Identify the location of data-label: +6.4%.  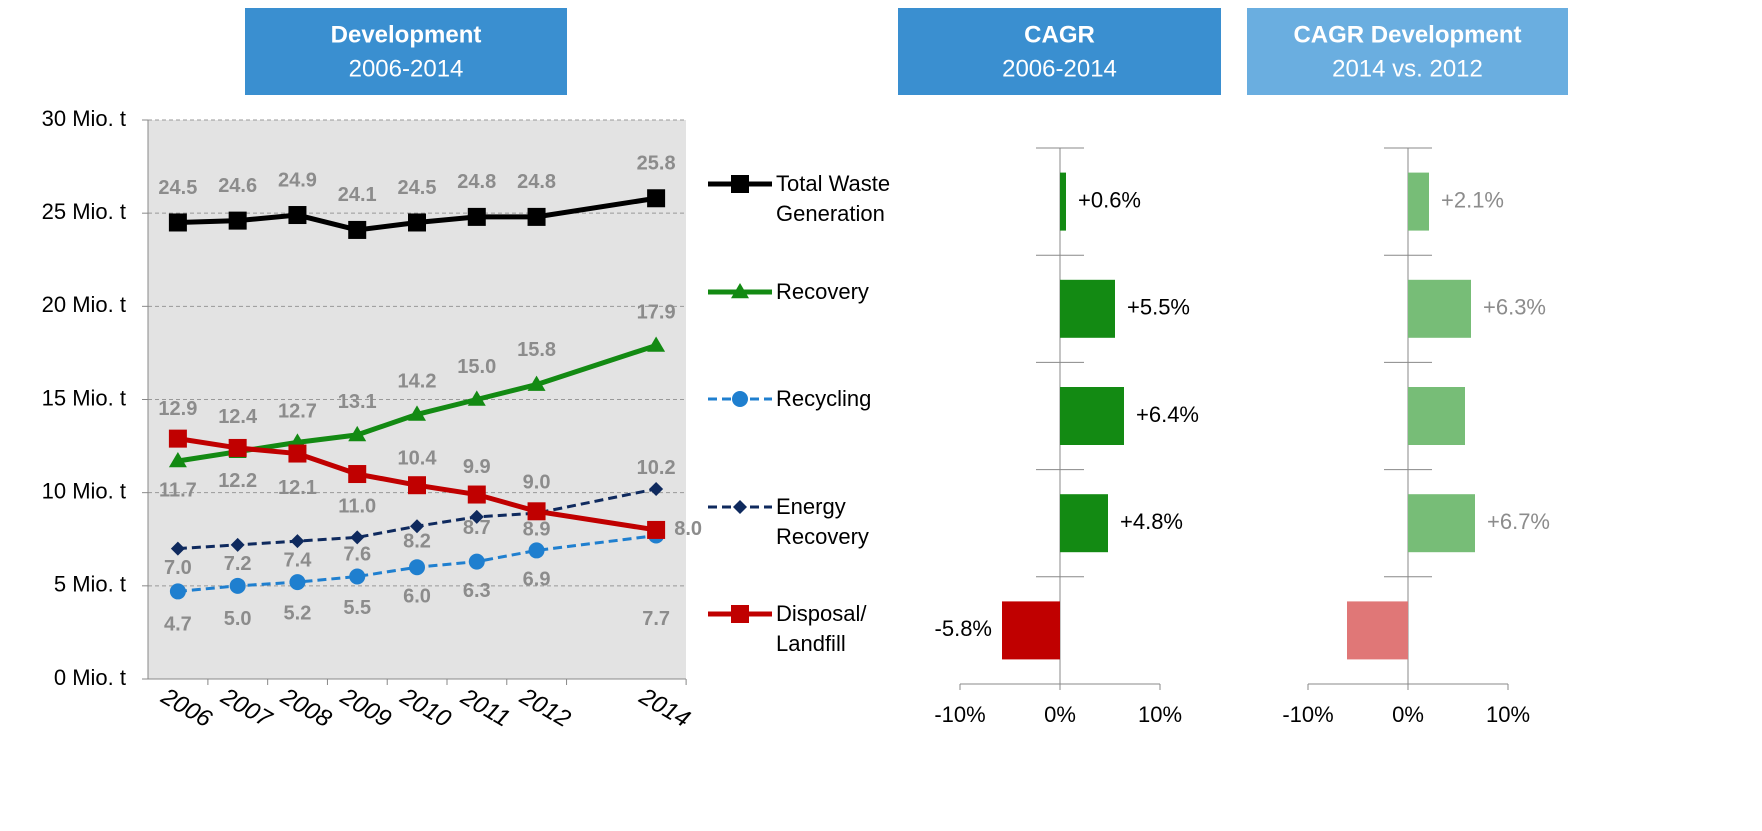
(1167, 414).